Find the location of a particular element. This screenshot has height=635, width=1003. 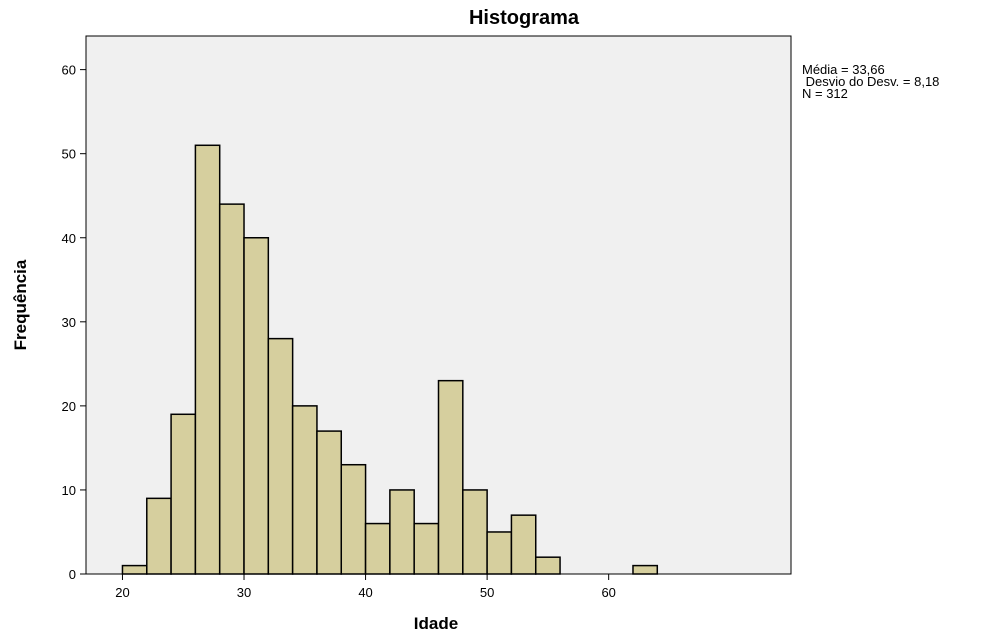

stats-mean: Média = 33,66 is located at coordinates (843, 69).